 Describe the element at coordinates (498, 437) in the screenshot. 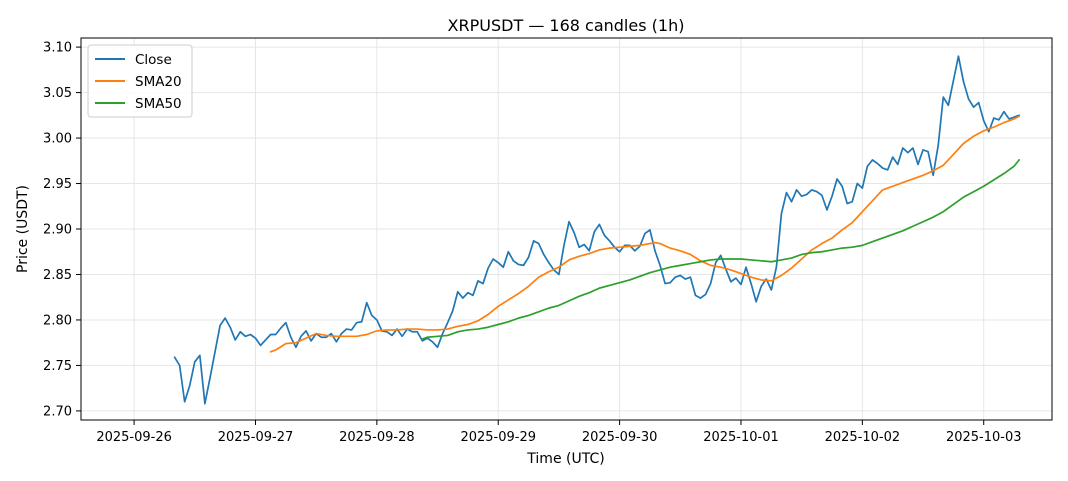

I see `x-tick-label: 2025-09-29` at that location.